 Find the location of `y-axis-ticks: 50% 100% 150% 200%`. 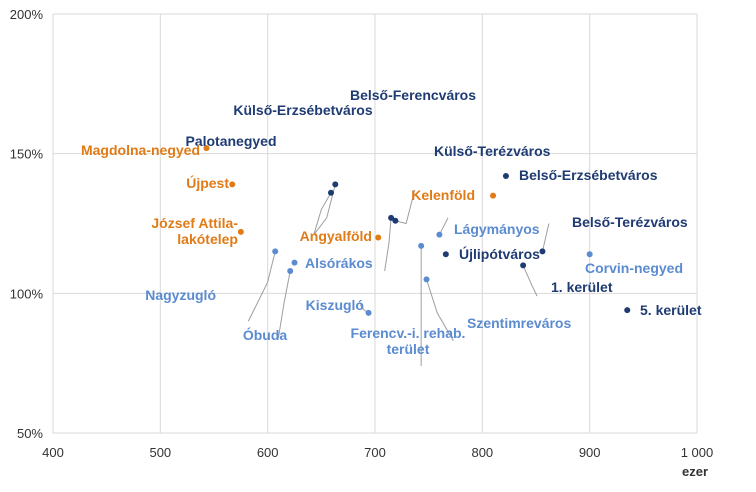

y-axis-ticks: 50% 100% 150% 200% is located at coordinates (27, 224).